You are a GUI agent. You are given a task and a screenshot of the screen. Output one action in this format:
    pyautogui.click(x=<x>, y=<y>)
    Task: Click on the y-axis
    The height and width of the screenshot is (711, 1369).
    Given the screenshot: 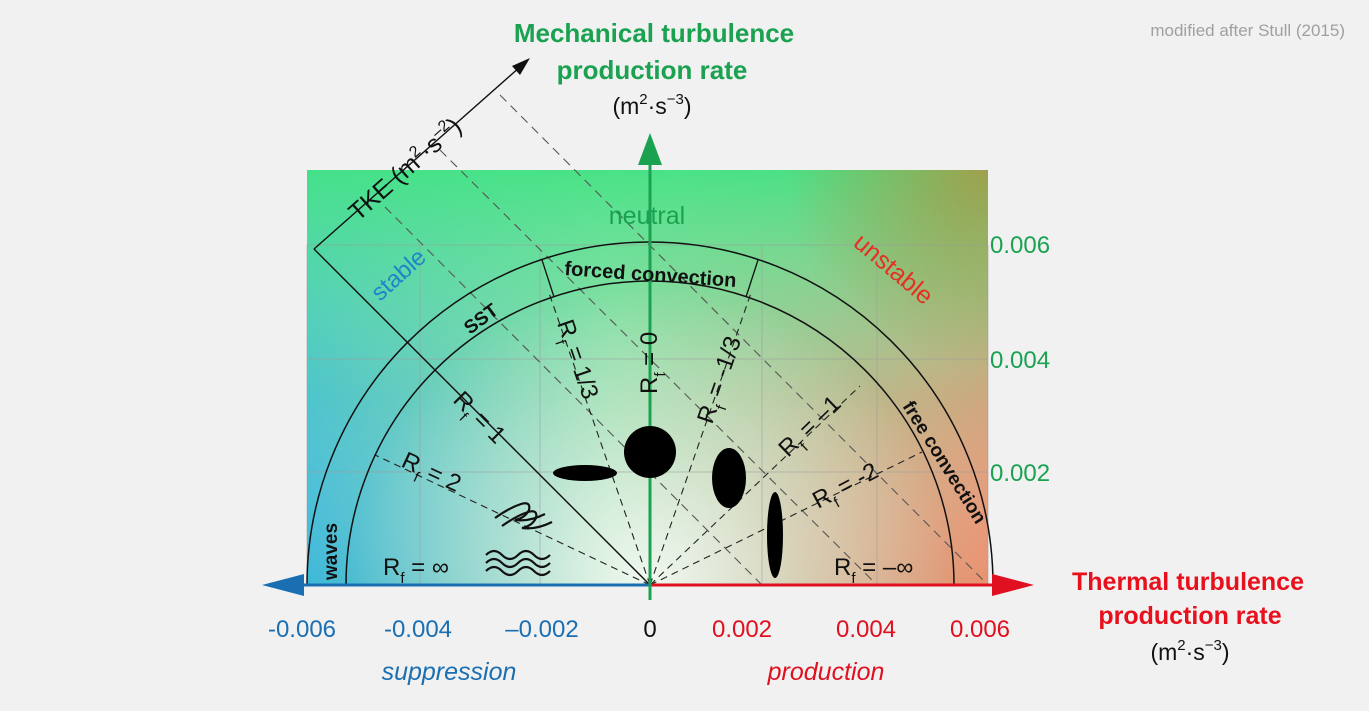 What is the action you would take?
    pyautogui.click(x=650, y=366)
    